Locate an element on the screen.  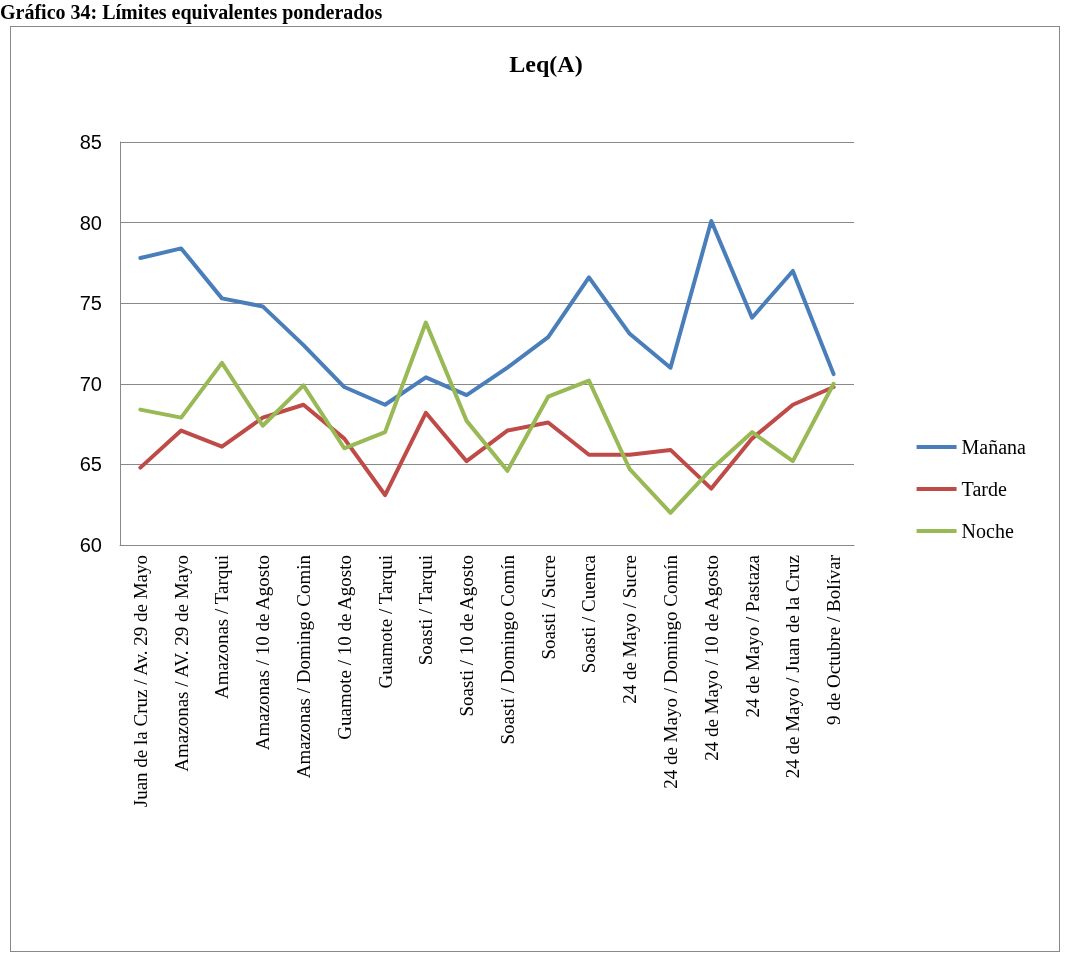
x-tick-label: Soasti / Sucre is located at coordinates (548, 607).